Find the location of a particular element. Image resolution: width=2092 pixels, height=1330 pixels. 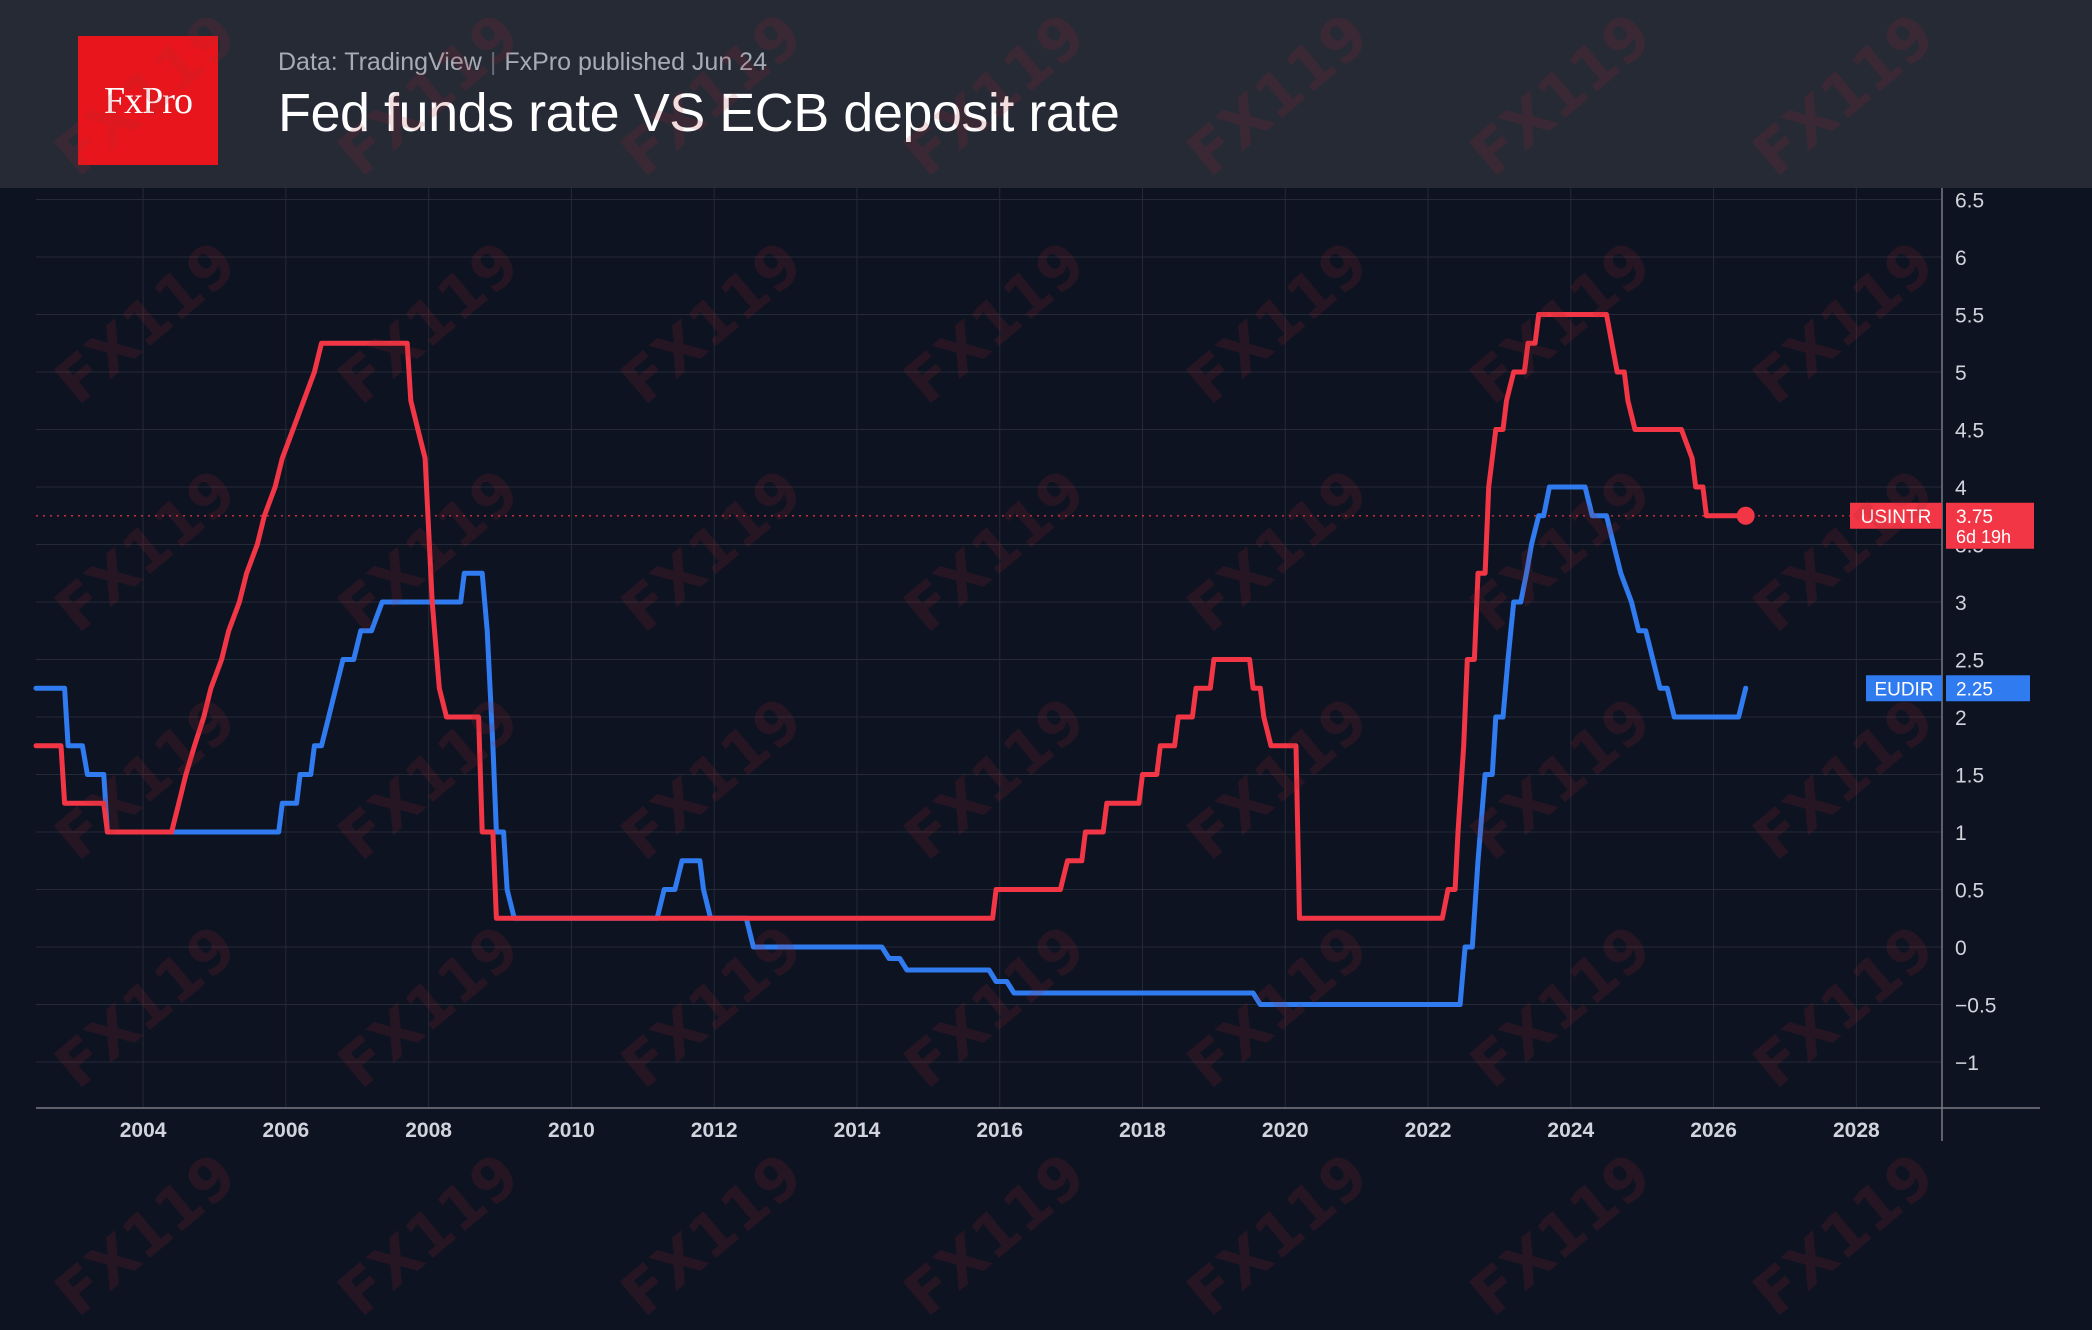

fxpro-logo: FxPro is located at coordinates (148, 100).